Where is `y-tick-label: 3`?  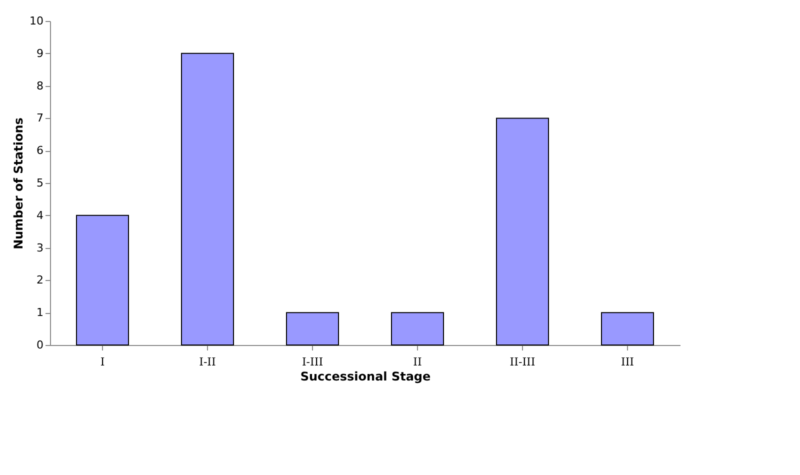 y-tick-label: 3 is located at coordinates (40, 247).